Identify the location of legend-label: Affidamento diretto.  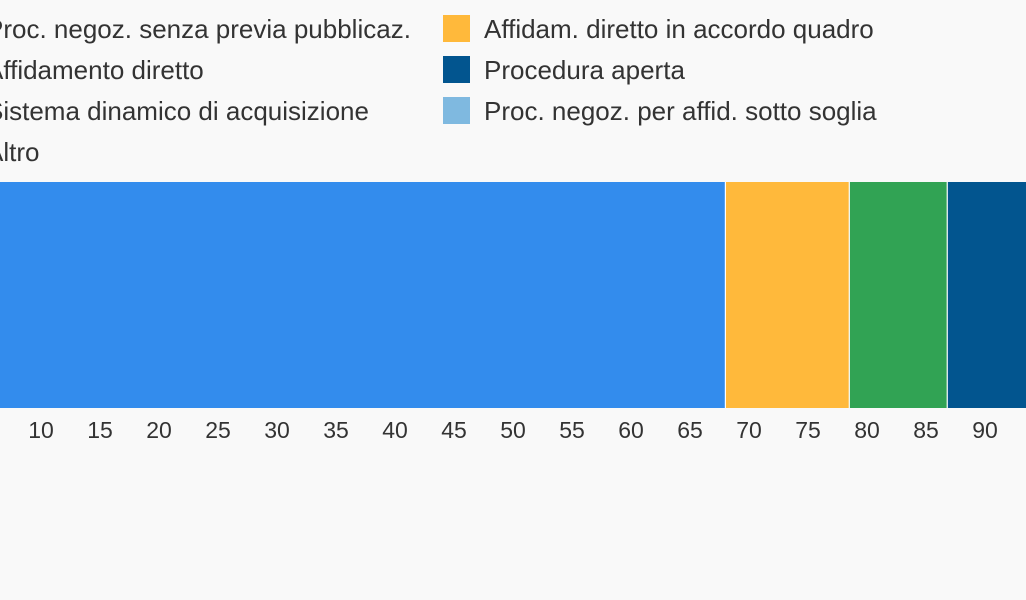
(102, 69).